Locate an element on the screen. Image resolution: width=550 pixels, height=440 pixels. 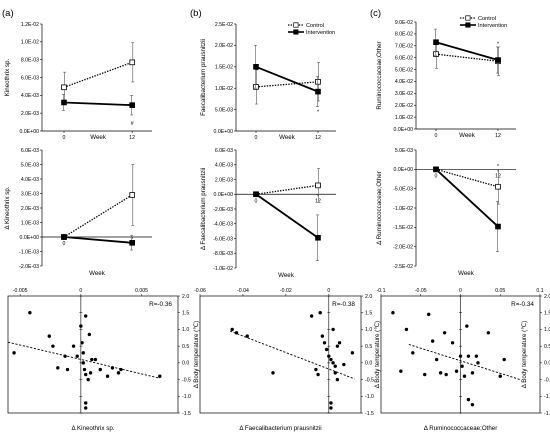
y-tick-label: -1.0 is located at coordinates (186, 397).